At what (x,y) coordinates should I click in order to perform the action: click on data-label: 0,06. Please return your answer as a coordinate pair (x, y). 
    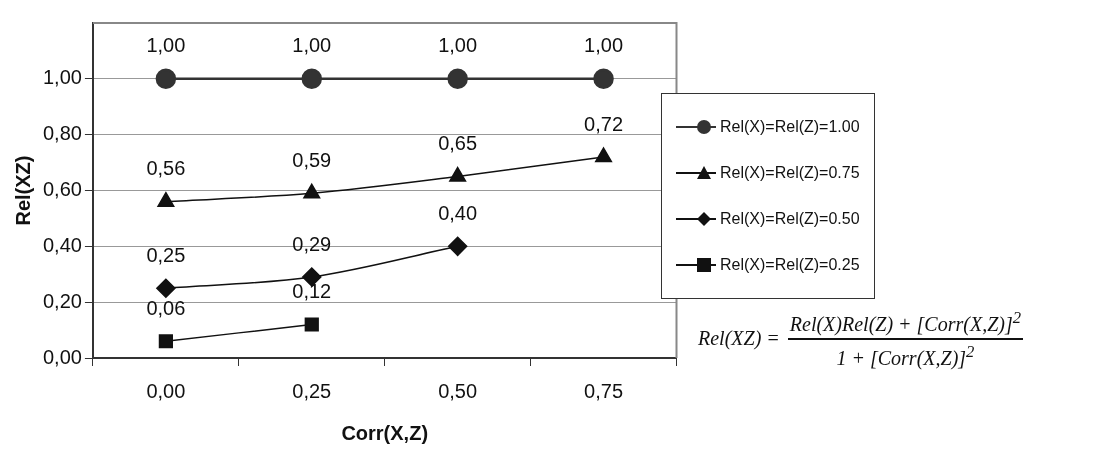
    Looking at the image, I should click on (166, 307).